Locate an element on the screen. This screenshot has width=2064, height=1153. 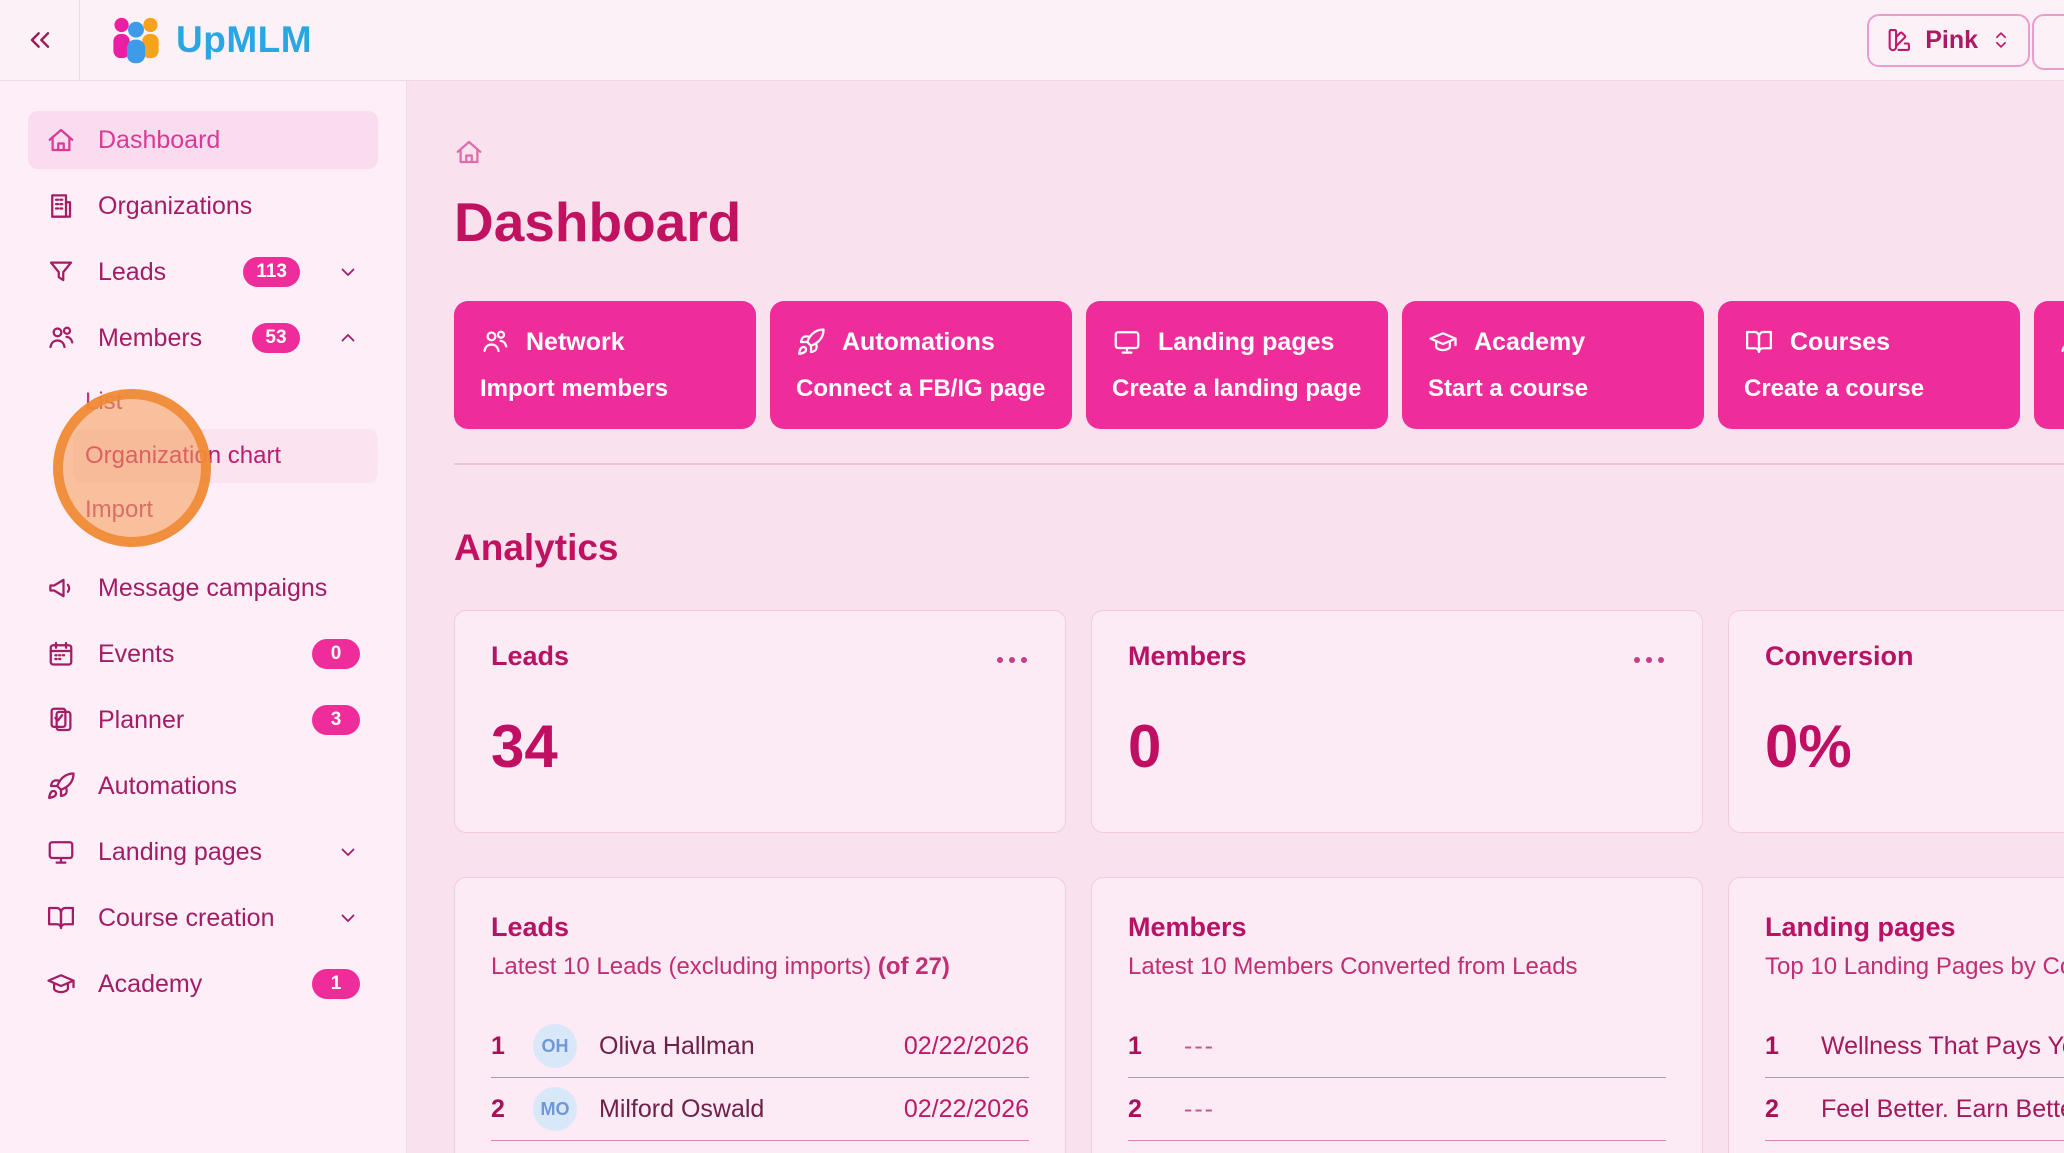
chevron-up-icon is located at coordinates (348, 338).